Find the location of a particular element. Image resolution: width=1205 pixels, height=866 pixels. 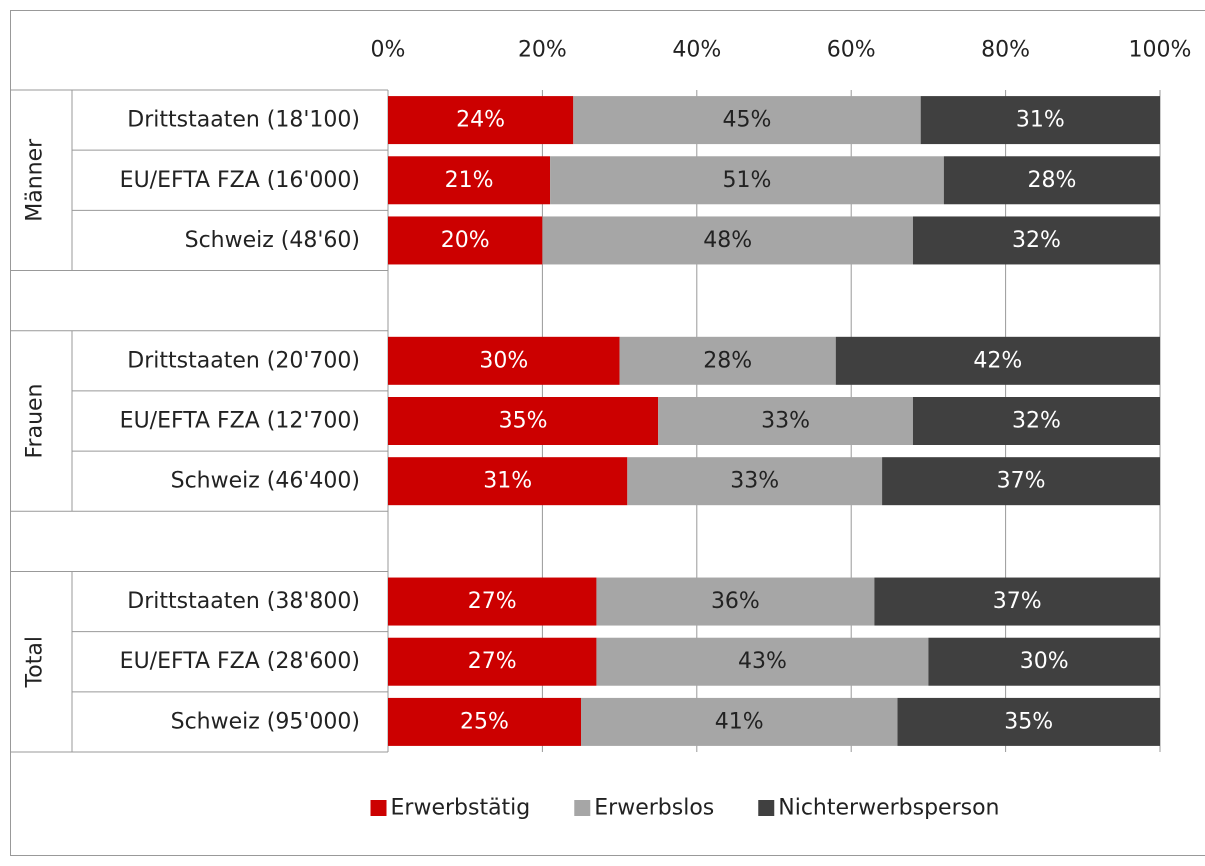

y-tick-label: Schweiz (46'400) is located at coordinates (265, 481).